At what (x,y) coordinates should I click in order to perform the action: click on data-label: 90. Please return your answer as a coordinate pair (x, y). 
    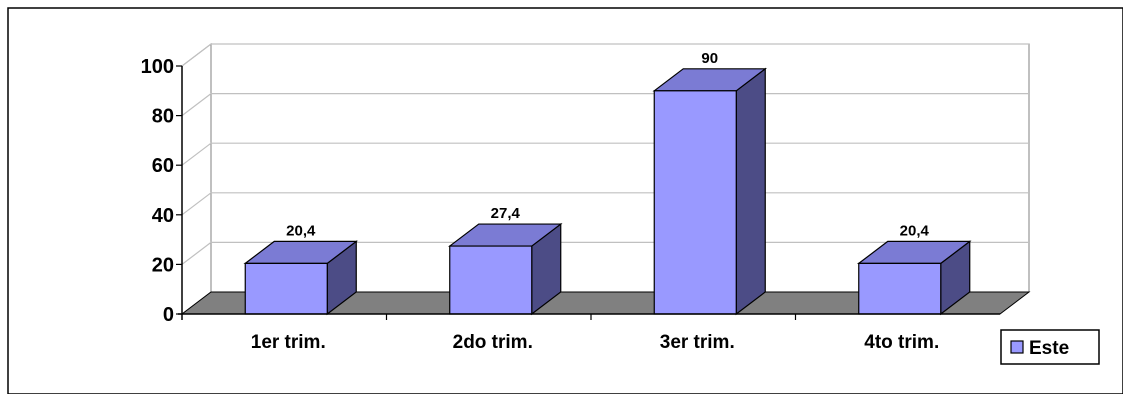
    Looking at the image, I should click on (709, 58).